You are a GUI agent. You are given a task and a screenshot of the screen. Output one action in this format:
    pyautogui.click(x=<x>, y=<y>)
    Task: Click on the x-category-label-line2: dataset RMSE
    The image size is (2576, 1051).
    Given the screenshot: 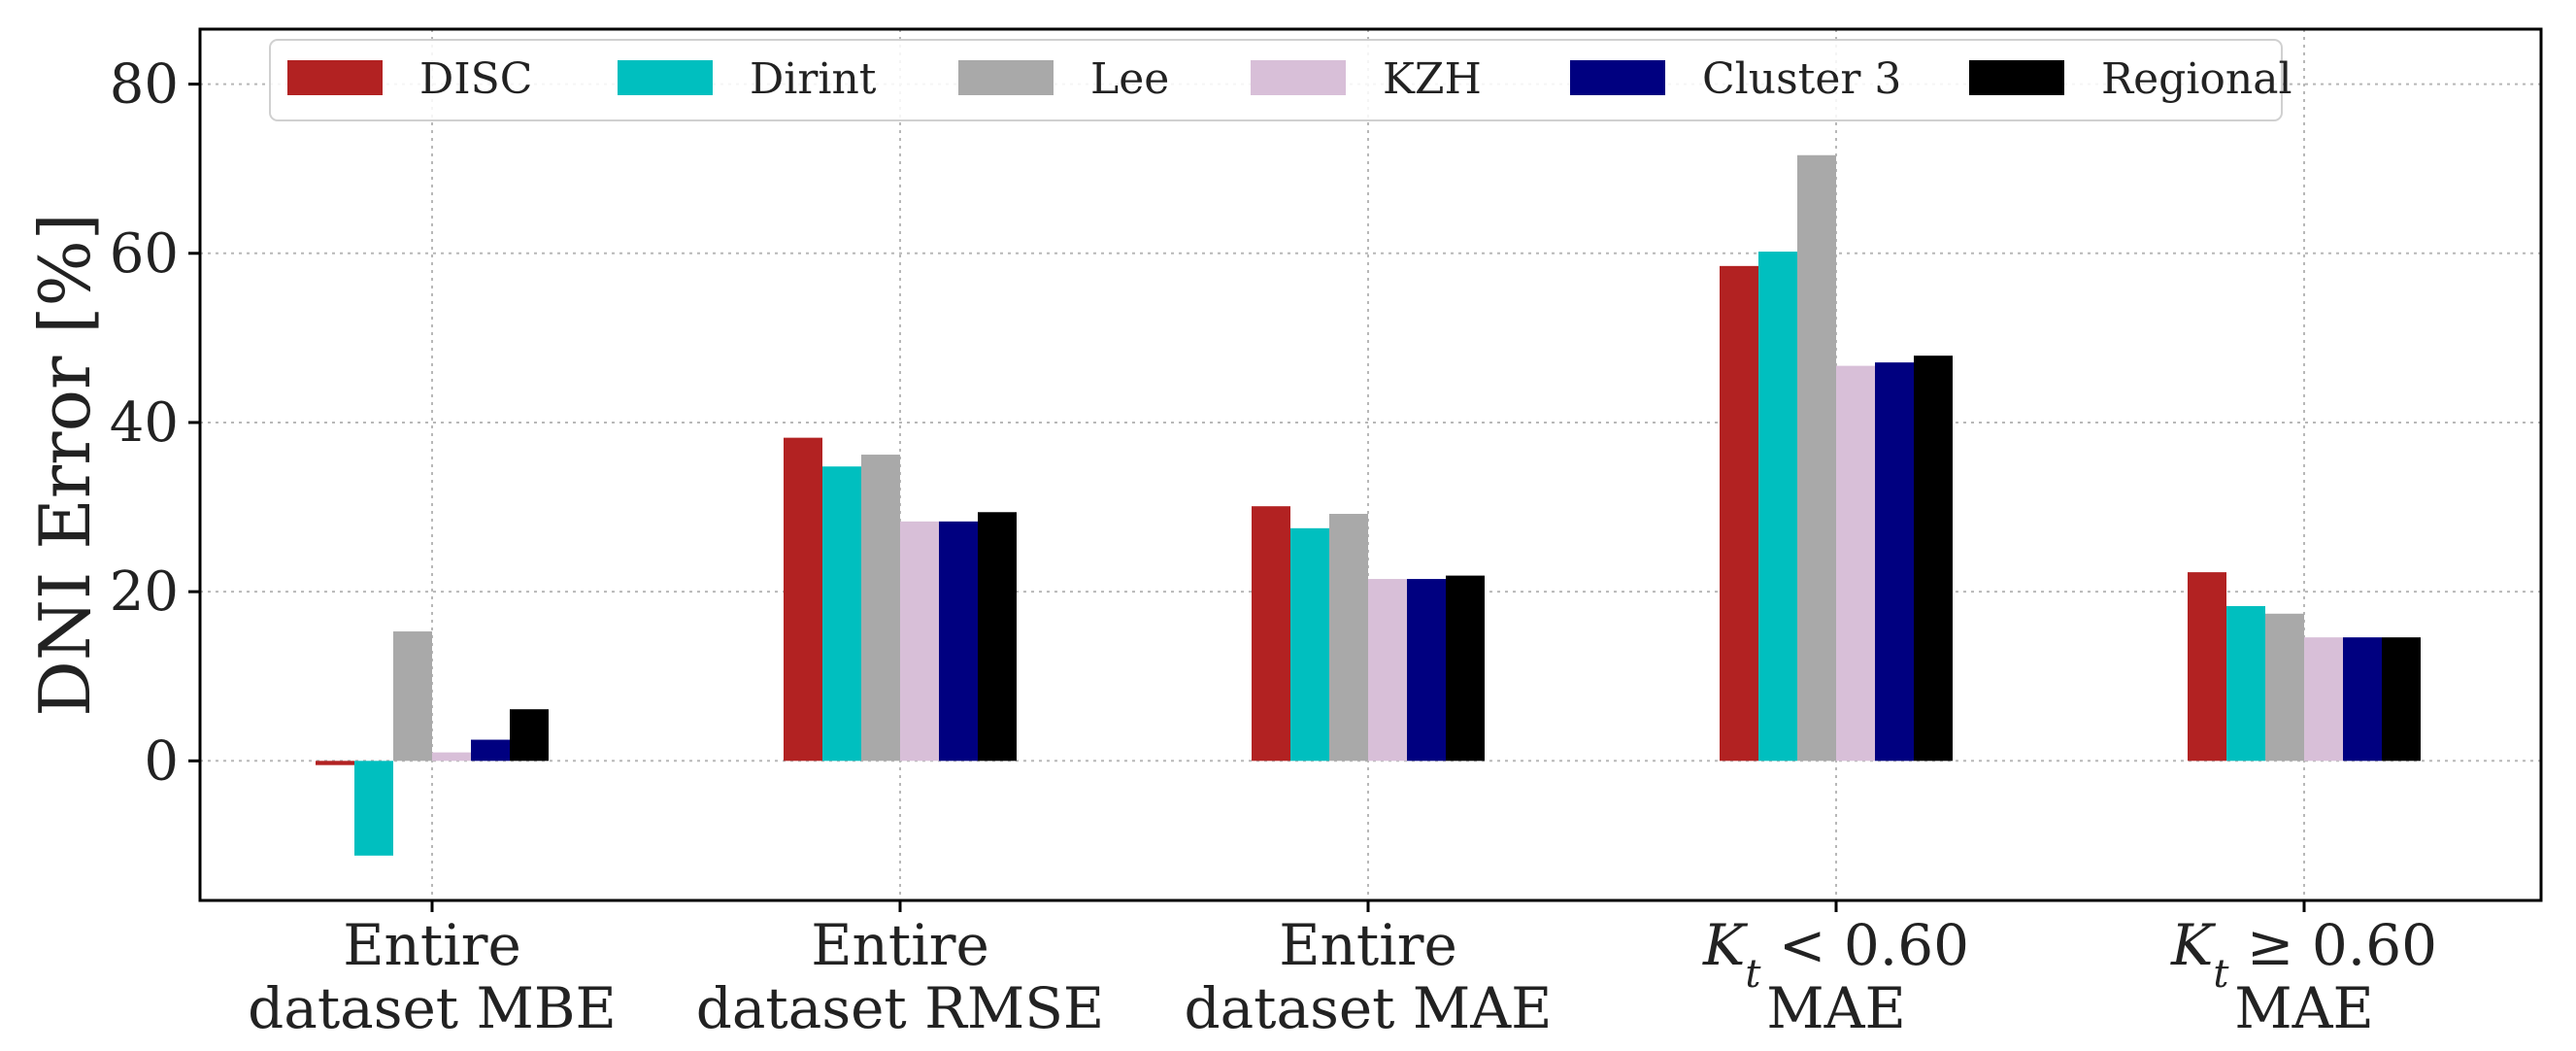 What is the action you would take?
    pyautogui.click(x=901, y=1008)
    